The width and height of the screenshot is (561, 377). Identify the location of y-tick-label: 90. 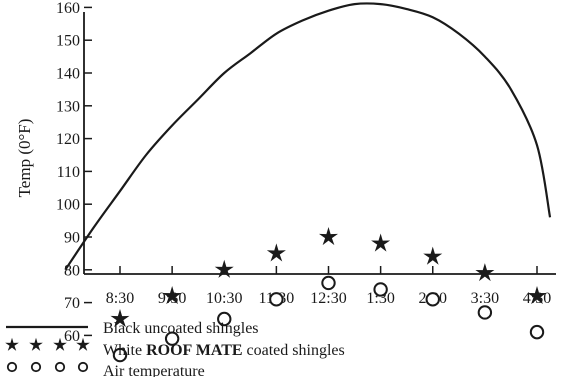
(72, 238).